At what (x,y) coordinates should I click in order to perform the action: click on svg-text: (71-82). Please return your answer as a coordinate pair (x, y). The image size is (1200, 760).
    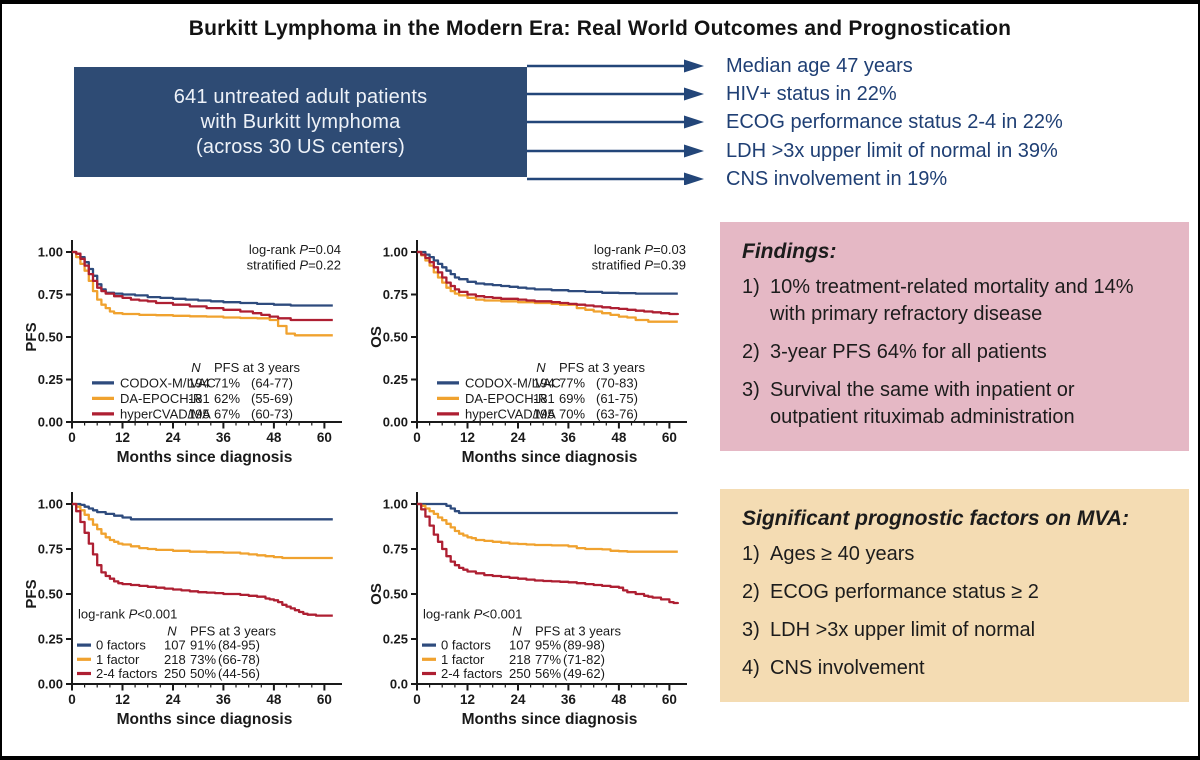
    Looking at the image, I should click on (584, 659).